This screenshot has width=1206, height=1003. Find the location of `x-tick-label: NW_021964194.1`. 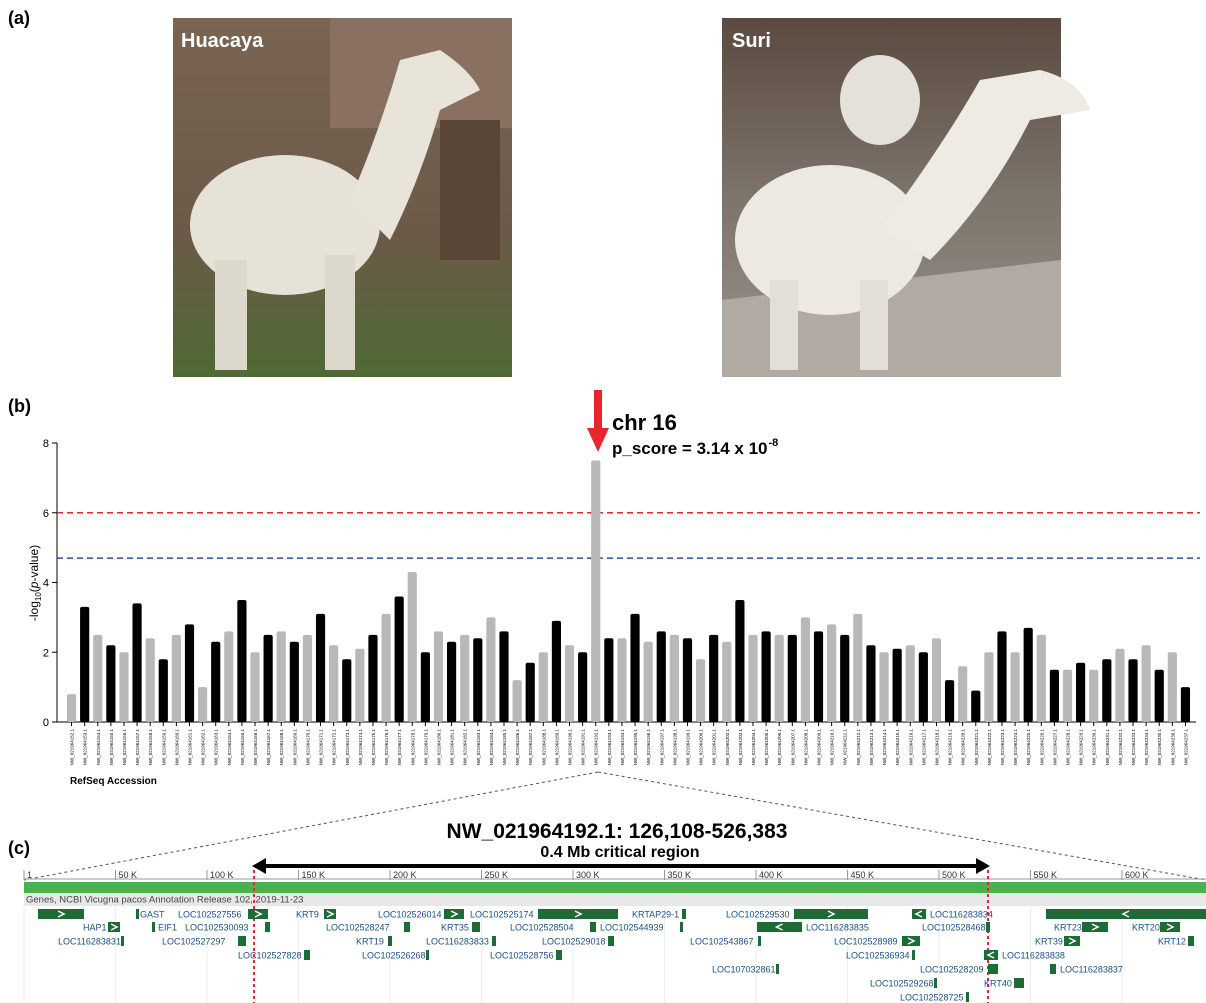

x-tick-label: NW_021964194.1 is located at coordinates (622, 747).